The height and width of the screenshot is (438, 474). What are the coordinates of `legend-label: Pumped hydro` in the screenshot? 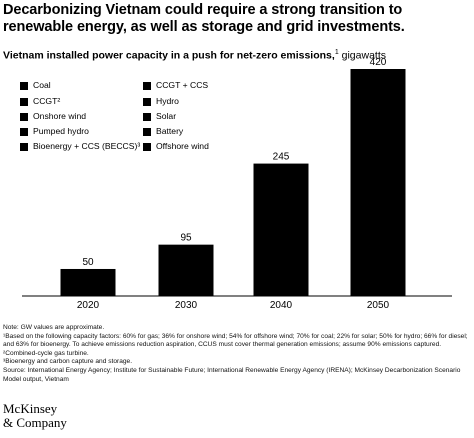 It's located at (61, 131).